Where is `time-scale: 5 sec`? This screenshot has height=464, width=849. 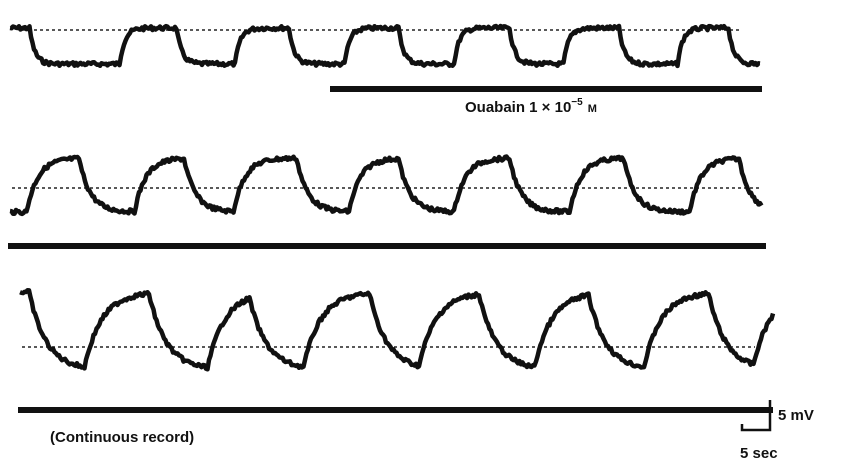 time-scale: 5 sec is located at coordinates (759, 453).